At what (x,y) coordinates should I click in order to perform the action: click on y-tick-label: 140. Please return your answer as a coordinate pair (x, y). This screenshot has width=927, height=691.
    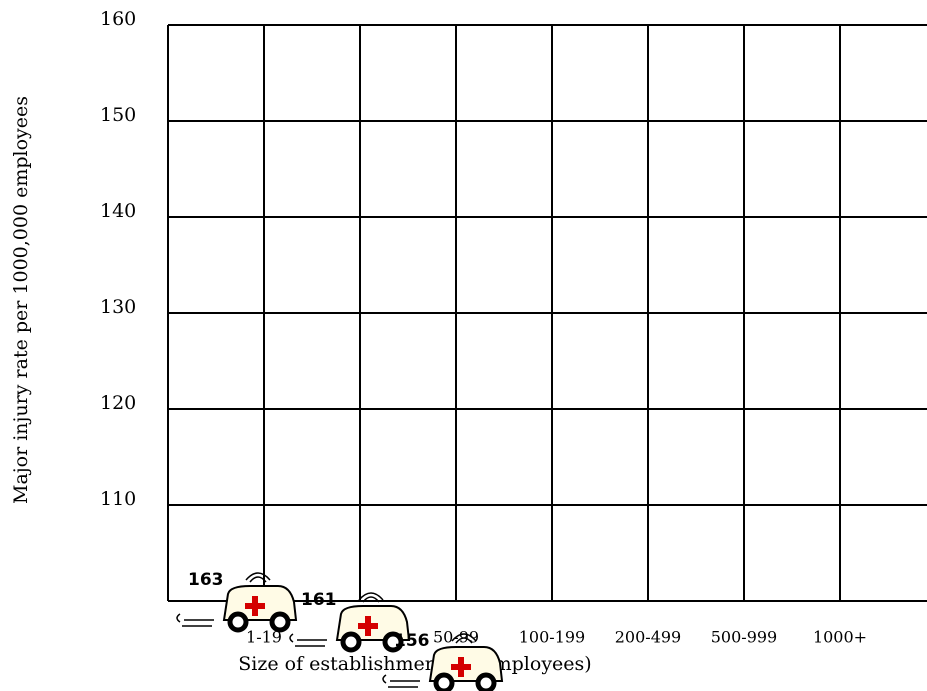
    Looking at the image, I should click on (118, 211).